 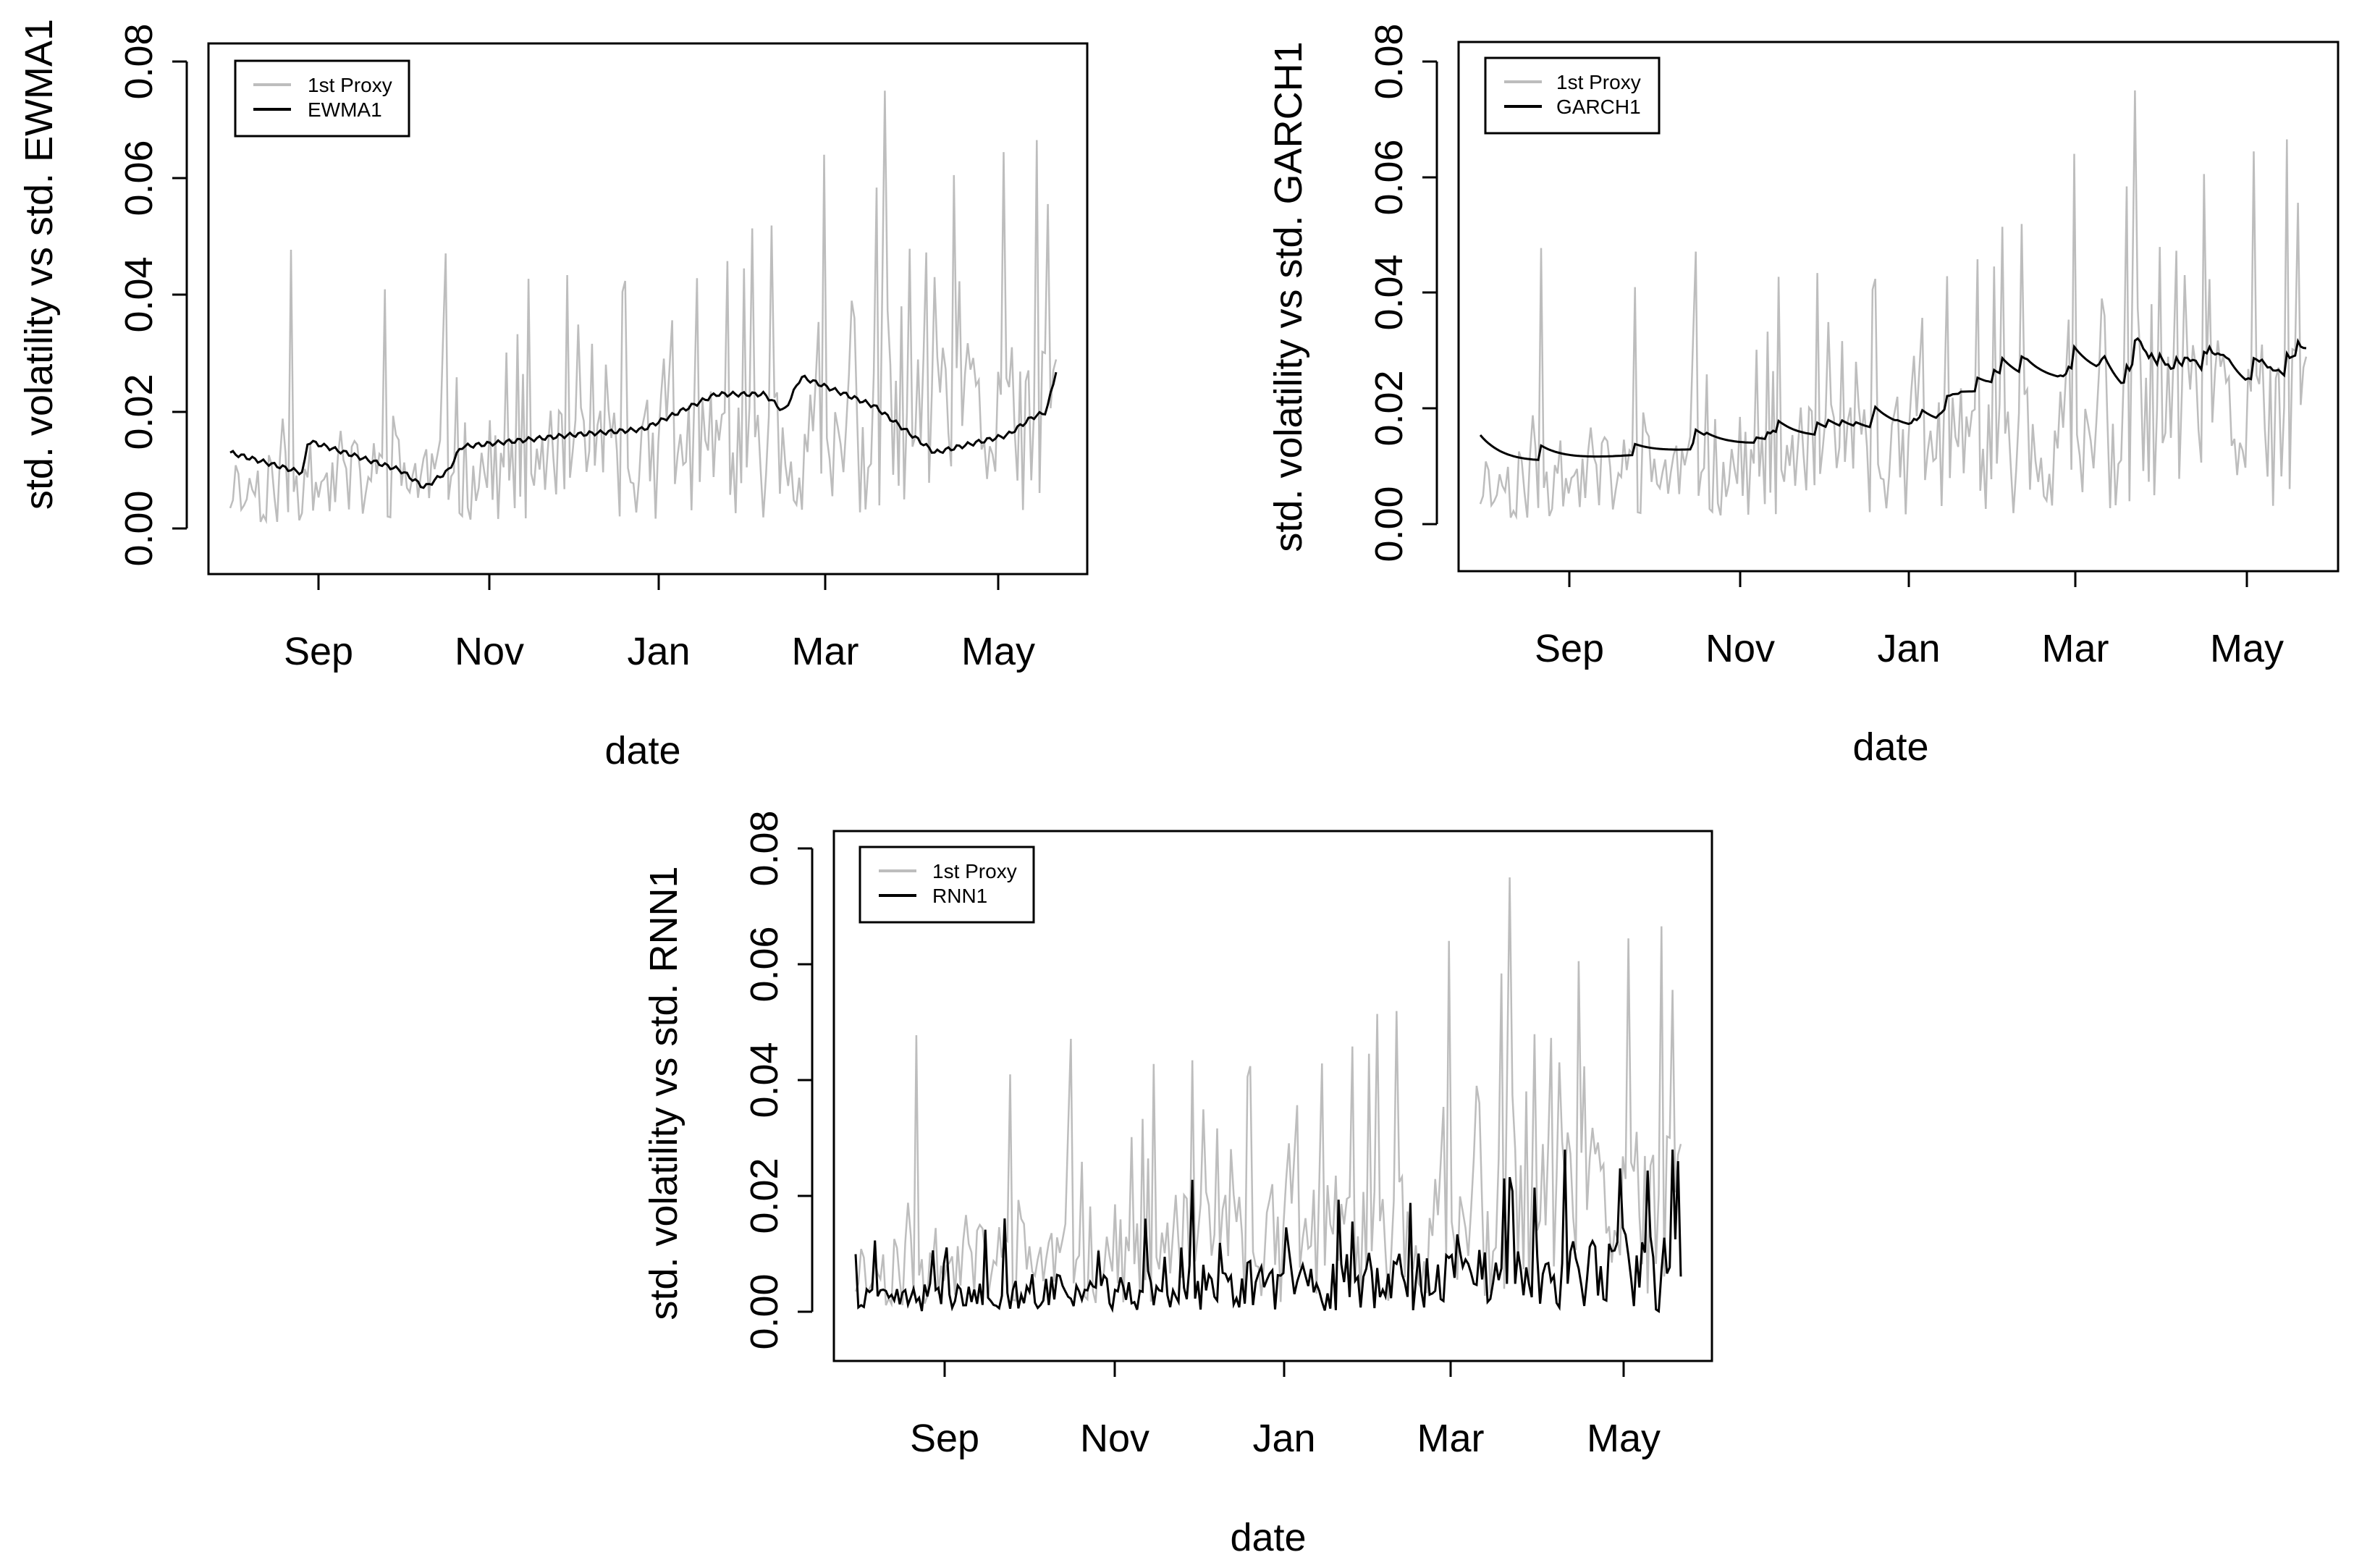 I want to click on legend: 1st Proxy GARCH1, so click(x=1572, y=95).